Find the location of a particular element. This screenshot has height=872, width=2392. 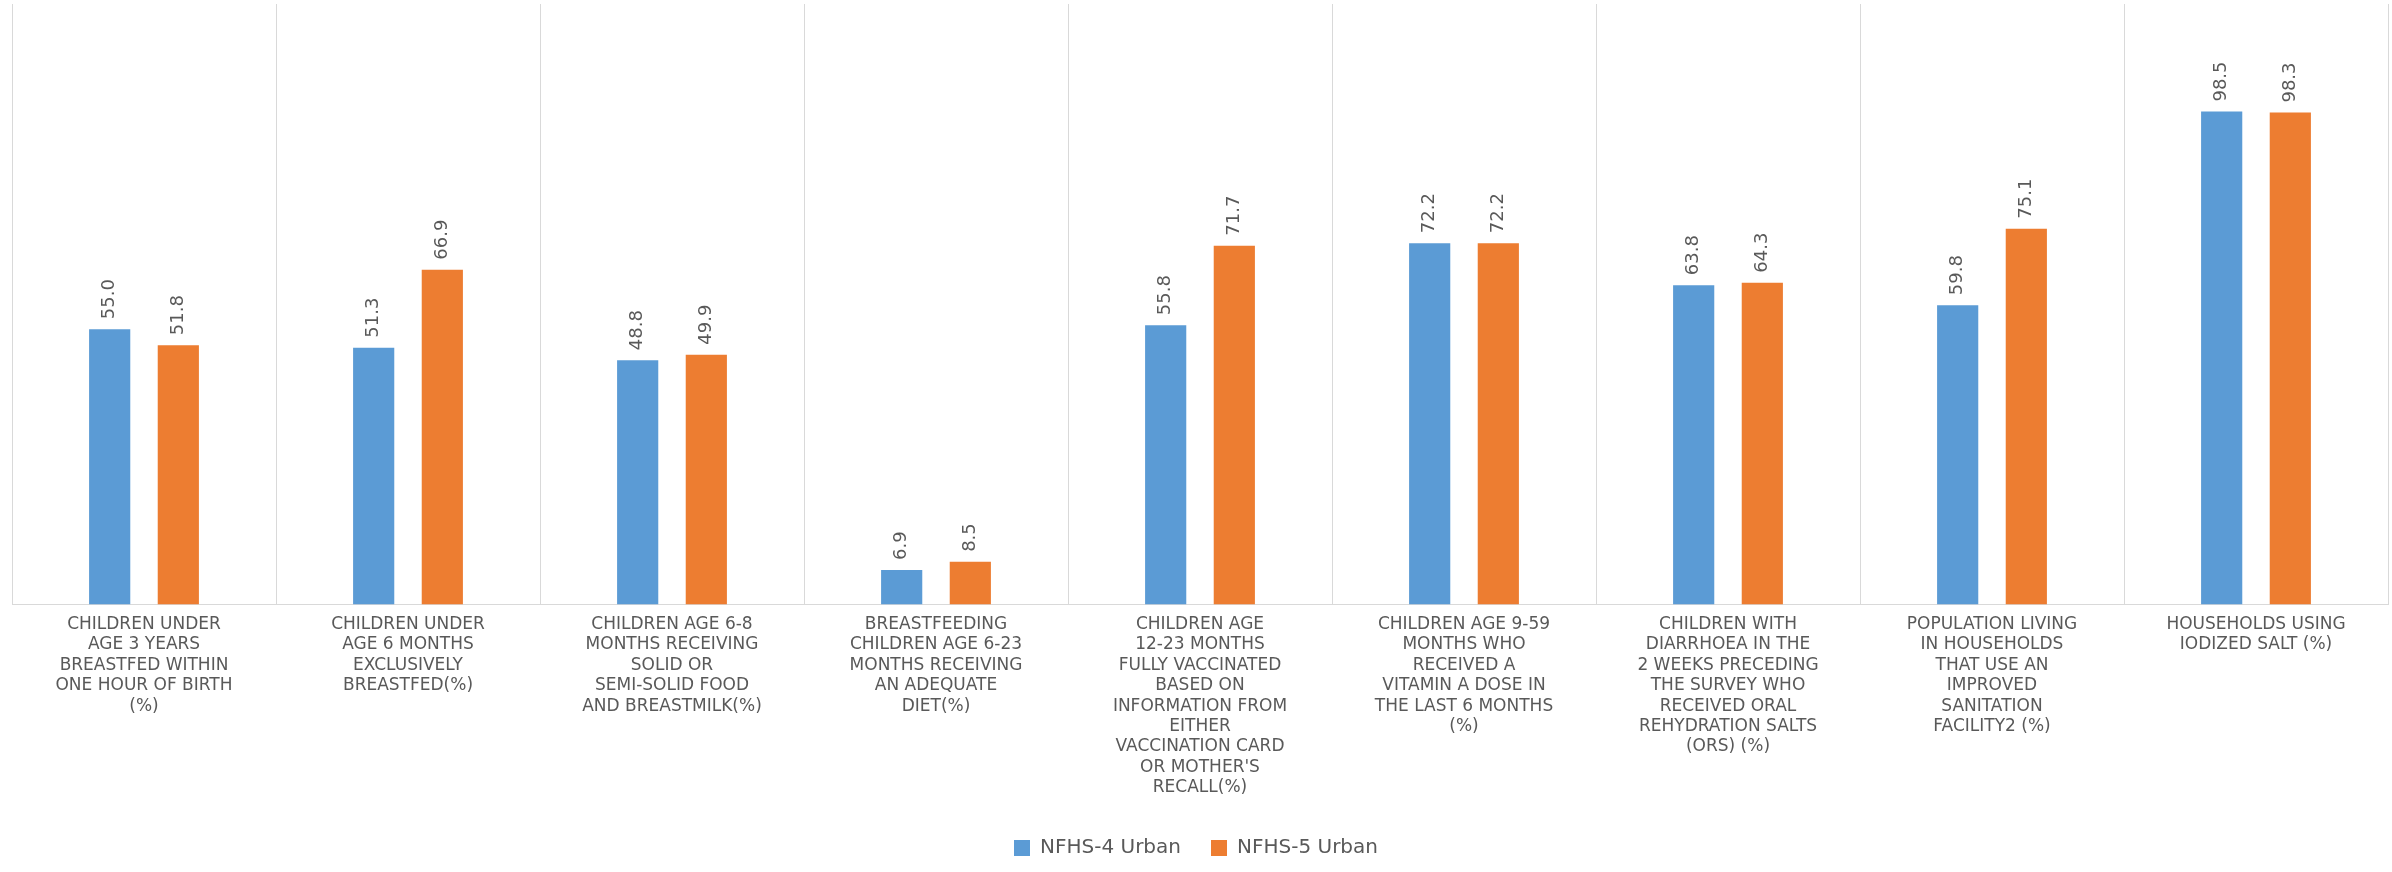

data-label: 49.9 is located at coordinates (704, 324).